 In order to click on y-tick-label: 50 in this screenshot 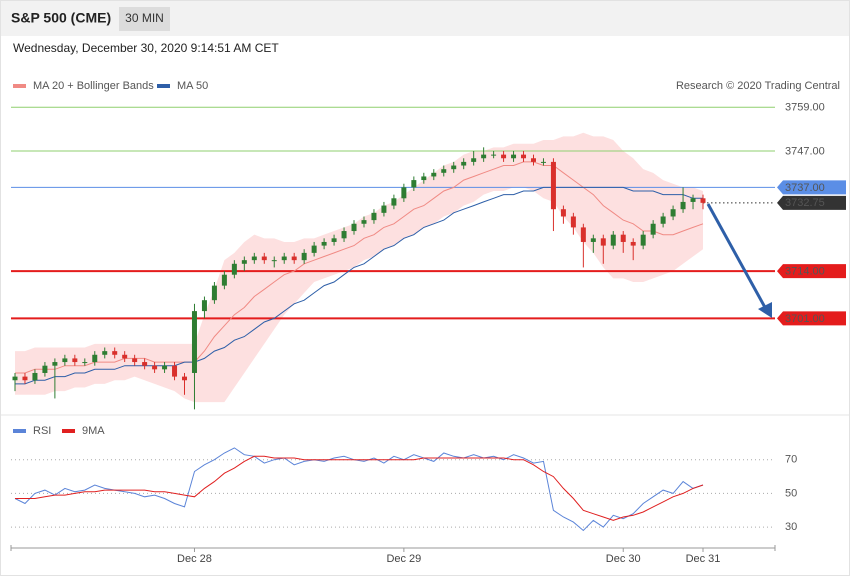, I will do `click(791, 493)`.